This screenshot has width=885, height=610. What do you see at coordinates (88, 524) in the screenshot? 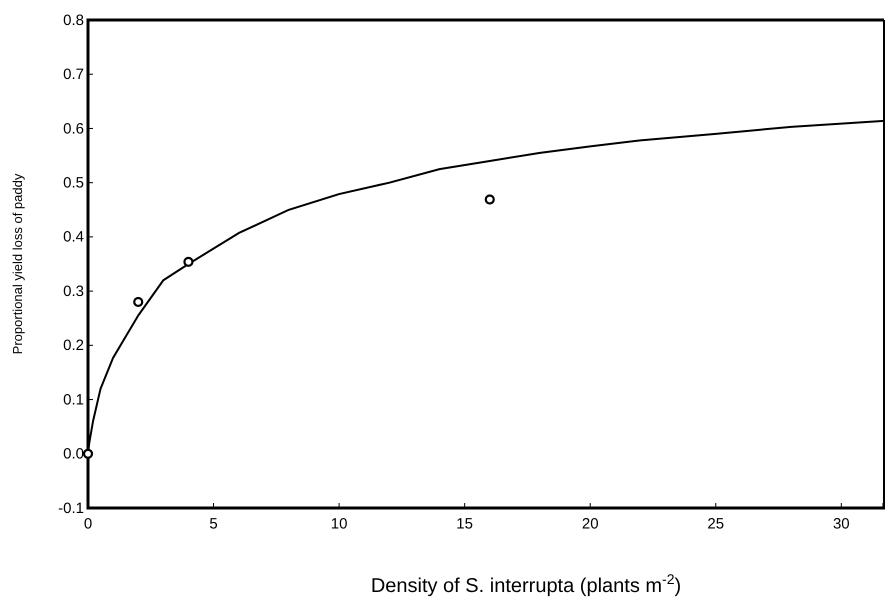
I see `x-tick-label: 0` at bounding box center [88, 524].